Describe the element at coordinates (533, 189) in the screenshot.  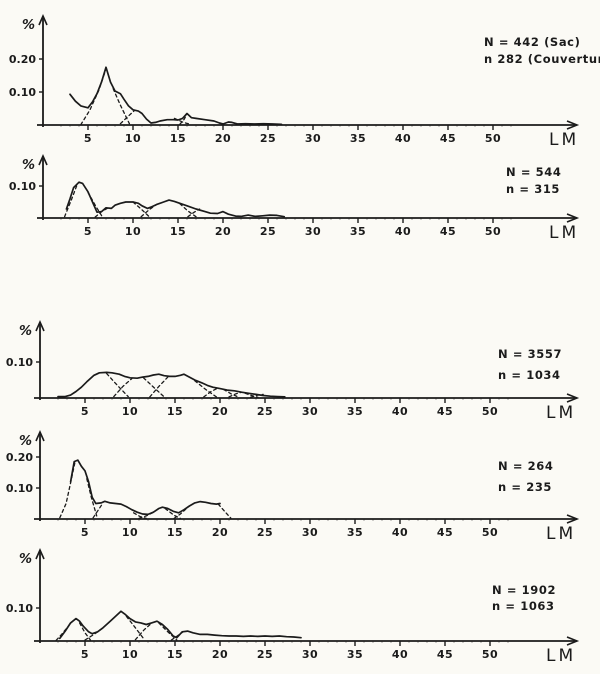
I see `annotation-n: n = 315` at that location.